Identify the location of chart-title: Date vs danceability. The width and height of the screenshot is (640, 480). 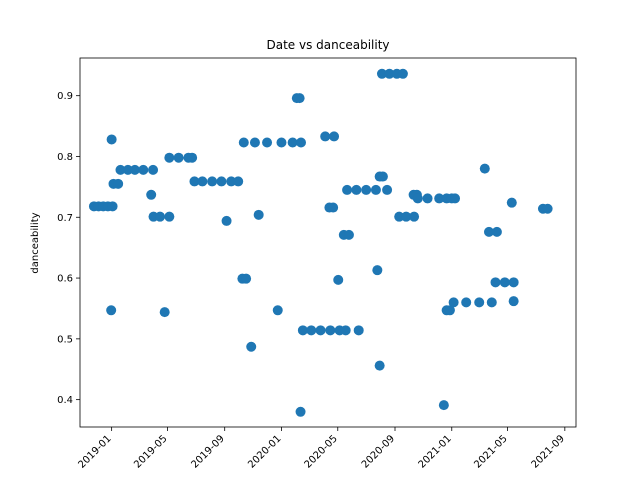
(328, 45).